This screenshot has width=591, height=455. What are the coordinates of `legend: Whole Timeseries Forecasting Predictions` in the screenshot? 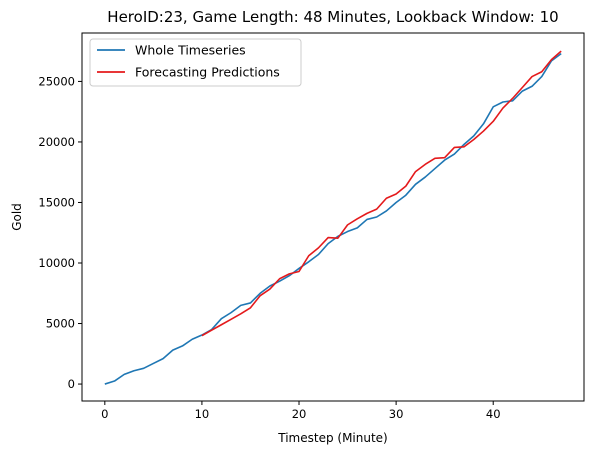 It's located at (195, 62).